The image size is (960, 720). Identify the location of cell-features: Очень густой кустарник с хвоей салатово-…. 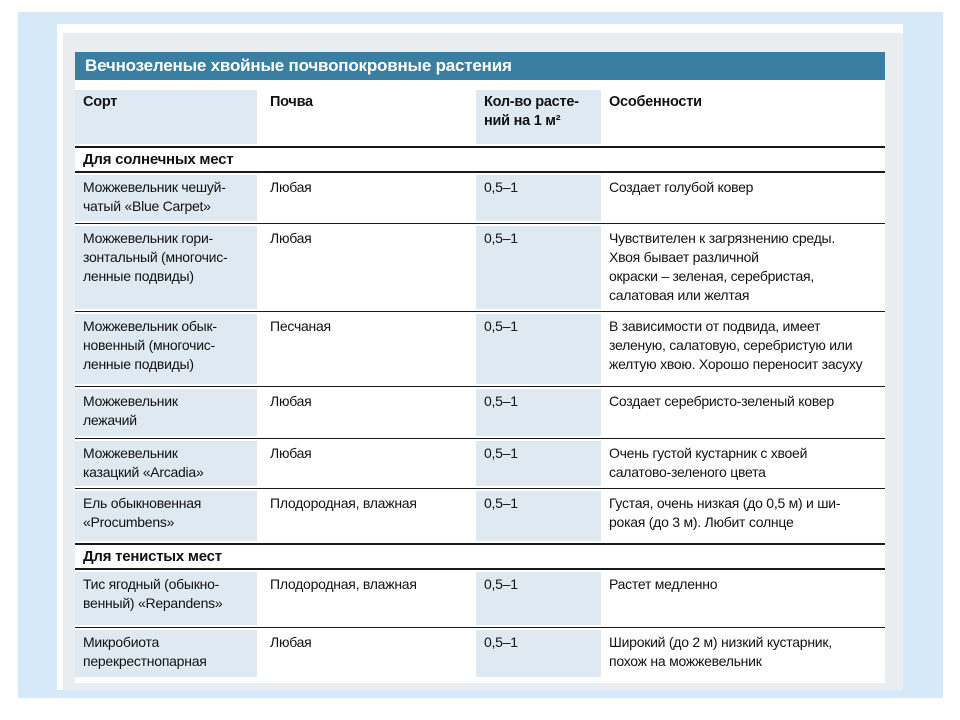
(708, 462).